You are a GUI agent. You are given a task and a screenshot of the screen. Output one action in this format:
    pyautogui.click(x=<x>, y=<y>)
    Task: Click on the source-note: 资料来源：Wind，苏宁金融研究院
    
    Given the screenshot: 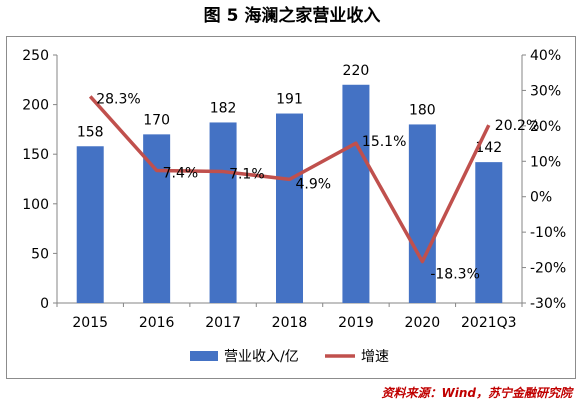 What is the action you would take?
    pyautogui.click(x=476, y=393)
    